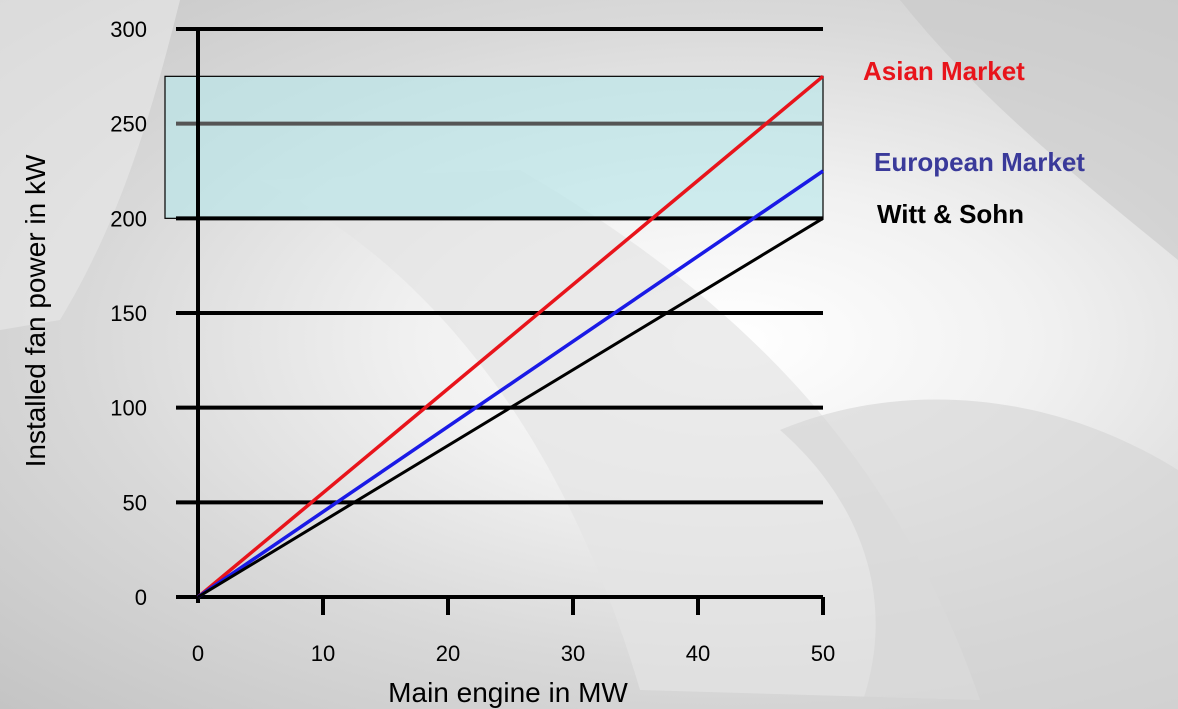 This screenshot has width=1178, height=709. I want to click on y-tick-label-250: 250, so click(128, 124).